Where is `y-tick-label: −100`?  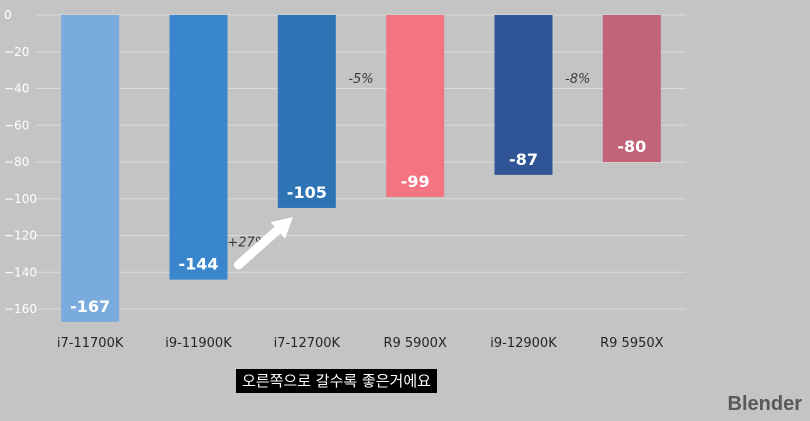
y-tick-label: −100 is located at coordinates (20, 199).